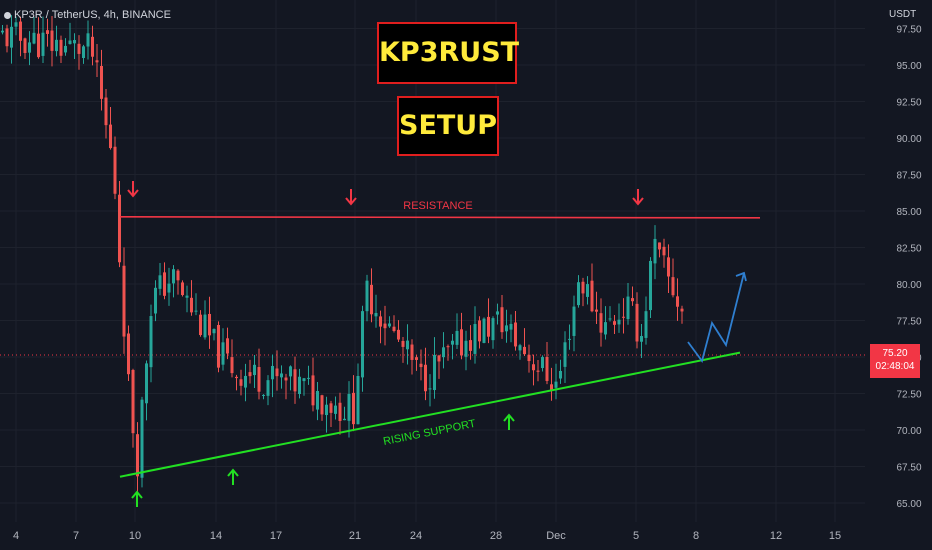 Image resolution: width=932 pixels, height=550 pixels. Describe the element at coordinates (908, 395) in the screenshot. I see `price-tick-label: 72.50` at that location.